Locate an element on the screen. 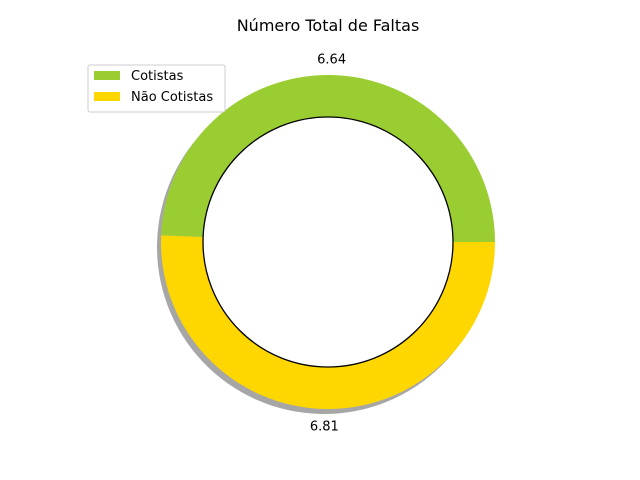 This screenshot has width=640, height=480. legend-label-nao-cotistas: Não Cotistas is located at coordinates (172, 97).